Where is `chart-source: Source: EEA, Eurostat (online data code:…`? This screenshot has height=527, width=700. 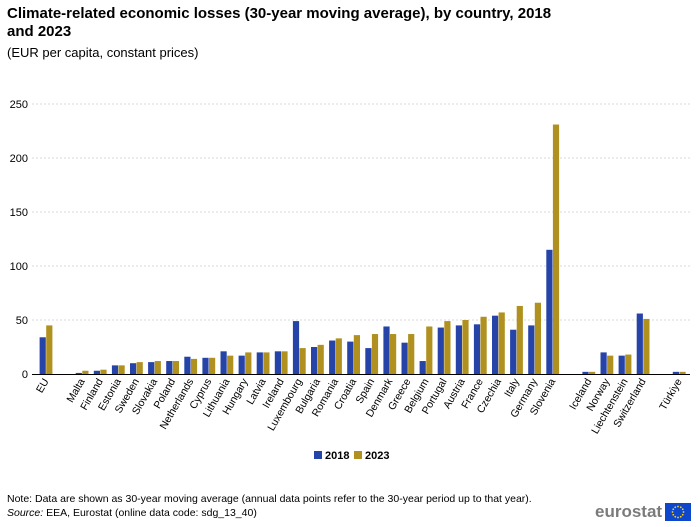 chart-source: Source: EEA, Eurostat (online data code:… is located at coordinates (132, 513).